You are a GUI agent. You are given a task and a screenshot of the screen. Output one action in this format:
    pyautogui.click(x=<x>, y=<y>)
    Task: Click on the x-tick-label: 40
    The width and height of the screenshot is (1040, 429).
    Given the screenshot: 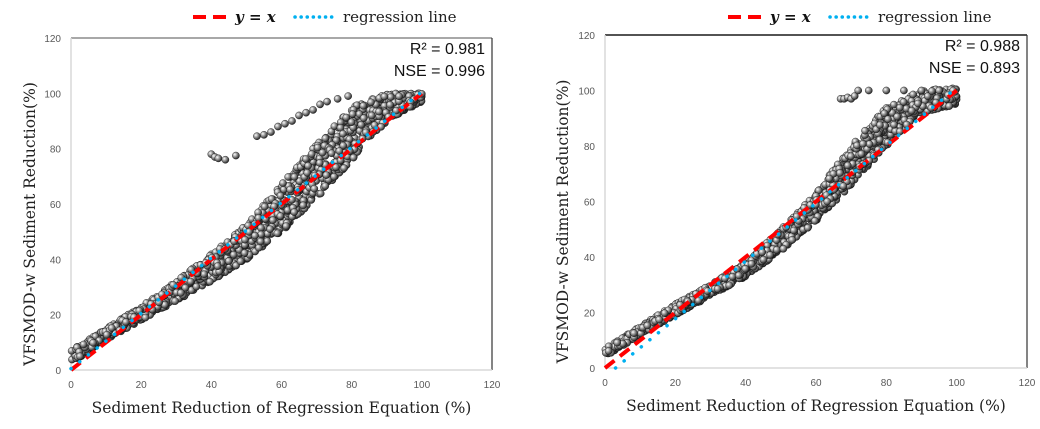 What is the action you would take?
    pyautogui.click(x=212, y=385)
    